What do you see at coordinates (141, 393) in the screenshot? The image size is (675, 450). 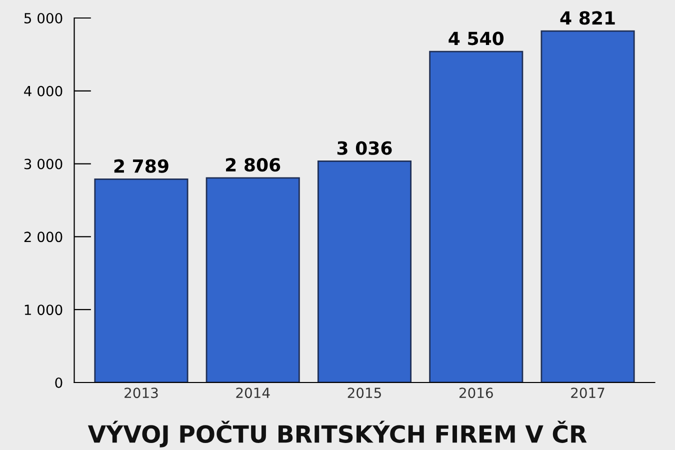 I see `x-tick-label: 2013` at bounding box center [141, 393].